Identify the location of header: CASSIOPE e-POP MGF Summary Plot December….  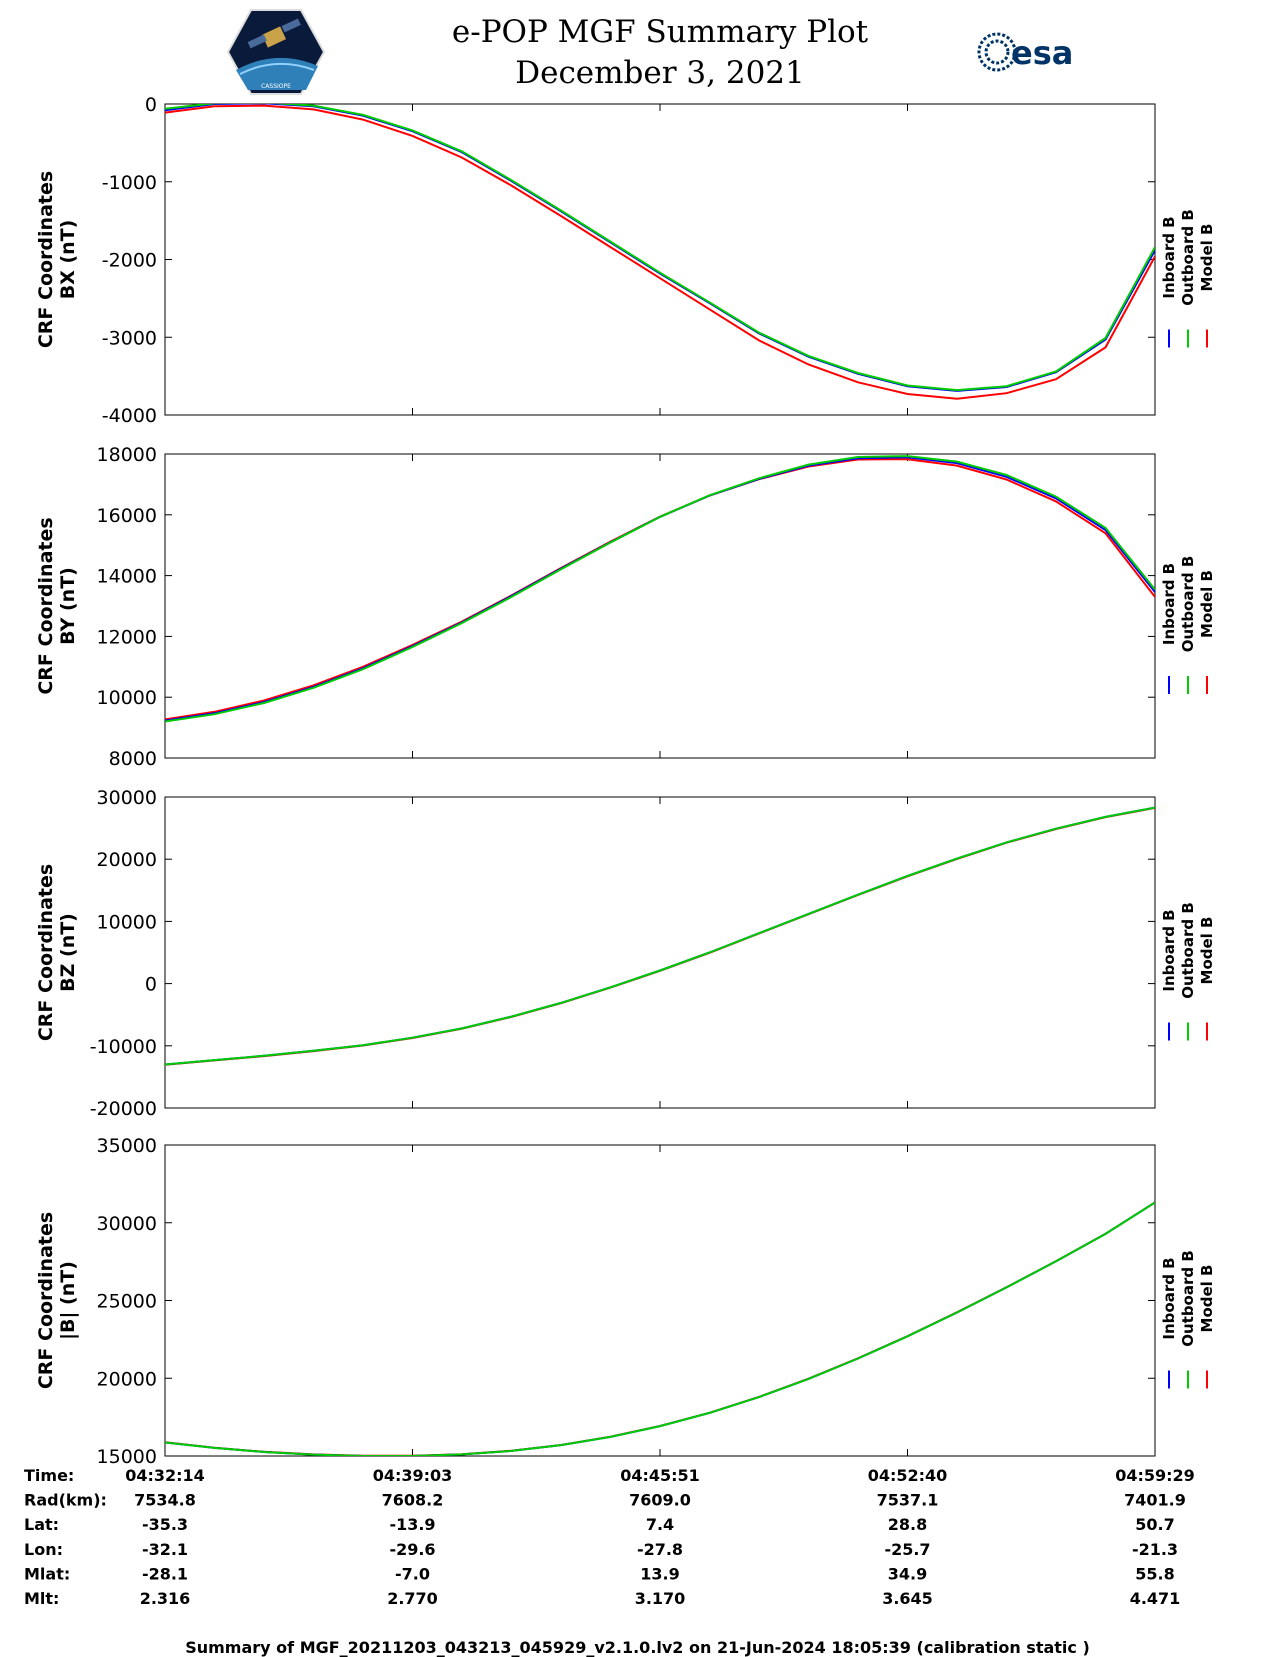
(637, 50).